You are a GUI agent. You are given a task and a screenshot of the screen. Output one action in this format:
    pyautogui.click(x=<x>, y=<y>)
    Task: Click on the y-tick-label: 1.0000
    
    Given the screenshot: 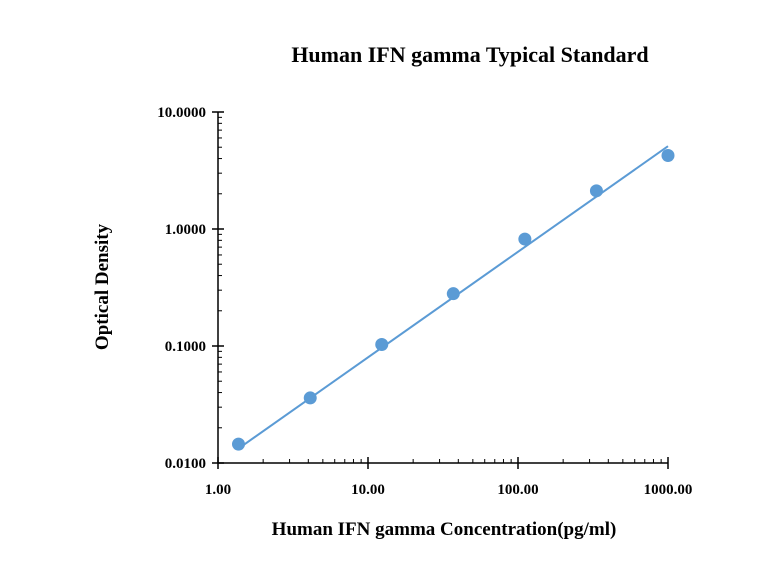 What is the action you would take?
    pyautogui.click(x=185, y=230)
    